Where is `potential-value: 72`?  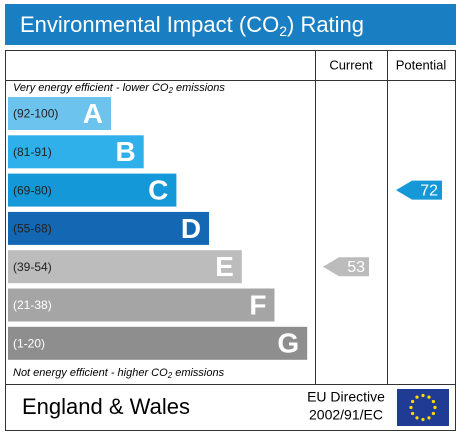
potential-value: 72 is located at coordinates (429, 190).